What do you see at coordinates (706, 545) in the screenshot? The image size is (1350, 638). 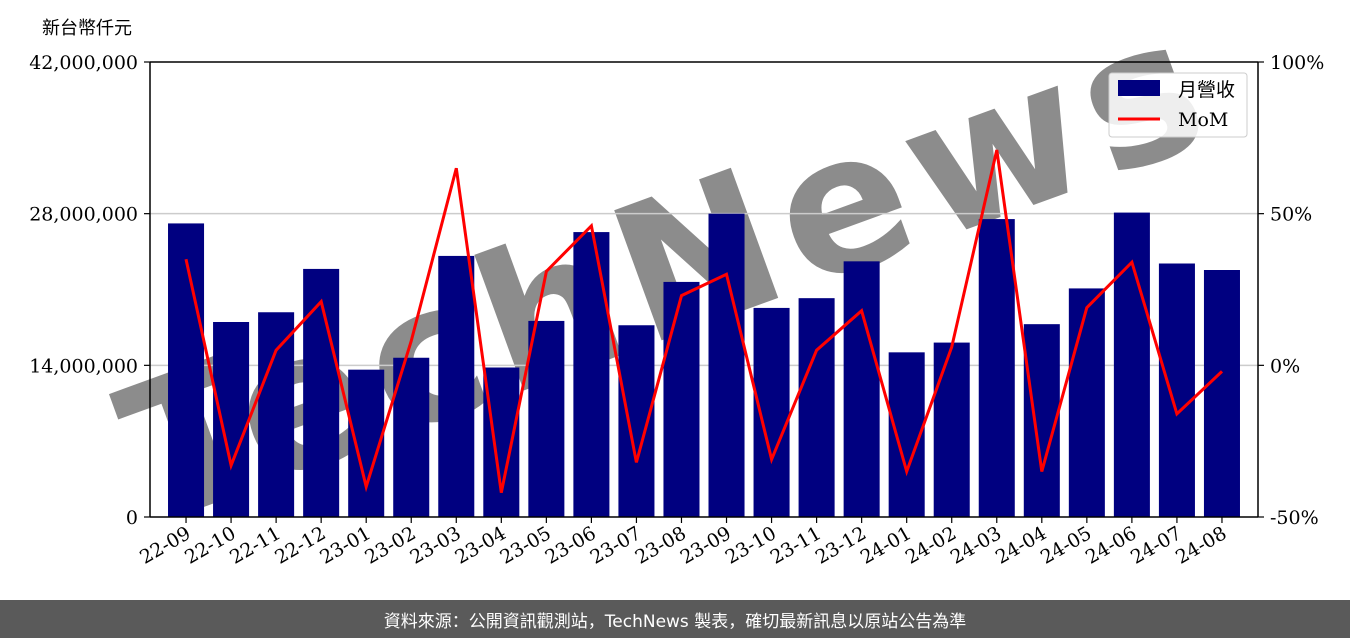 I see `x-tick-label: 23-09` at bounding box center [706, 545].